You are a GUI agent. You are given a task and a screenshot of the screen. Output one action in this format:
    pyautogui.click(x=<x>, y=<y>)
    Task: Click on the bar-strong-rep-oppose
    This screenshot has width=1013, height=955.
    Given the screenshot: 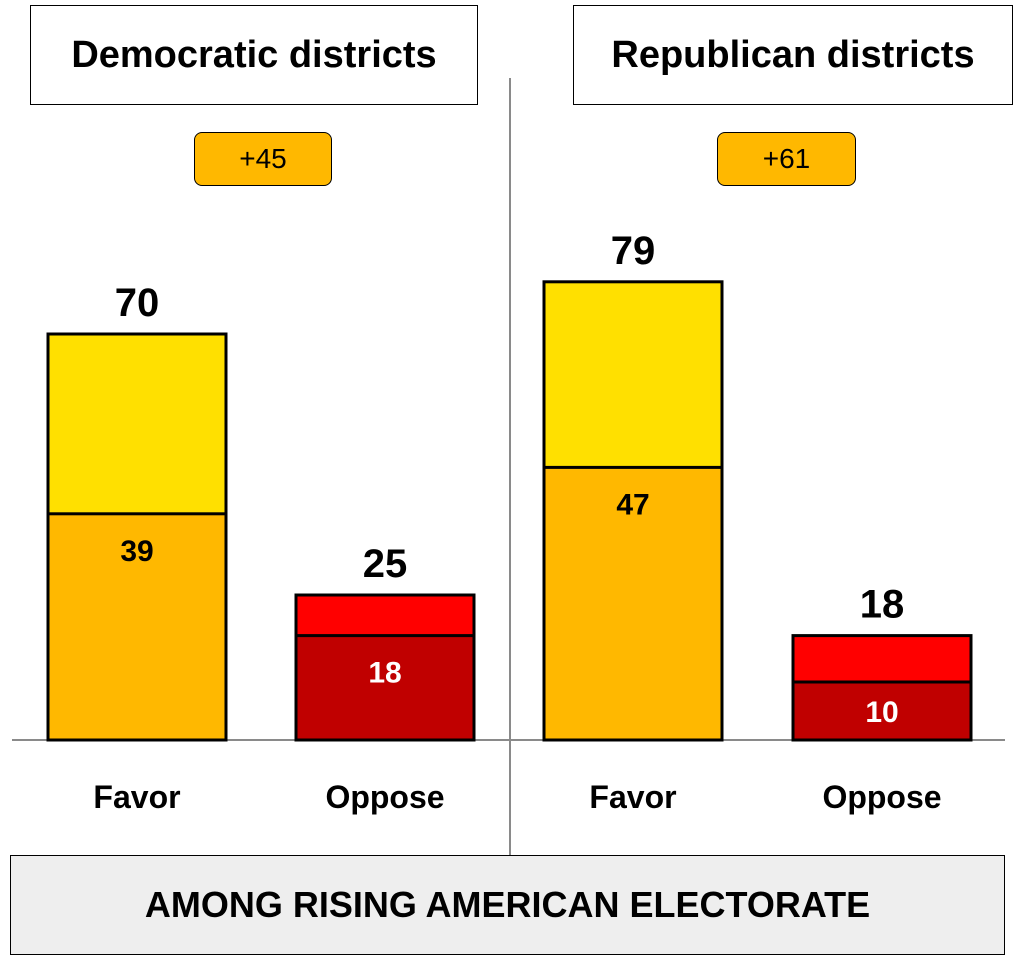 What is the action you would take?
    pyautogui.click(x=882, y=711)
    